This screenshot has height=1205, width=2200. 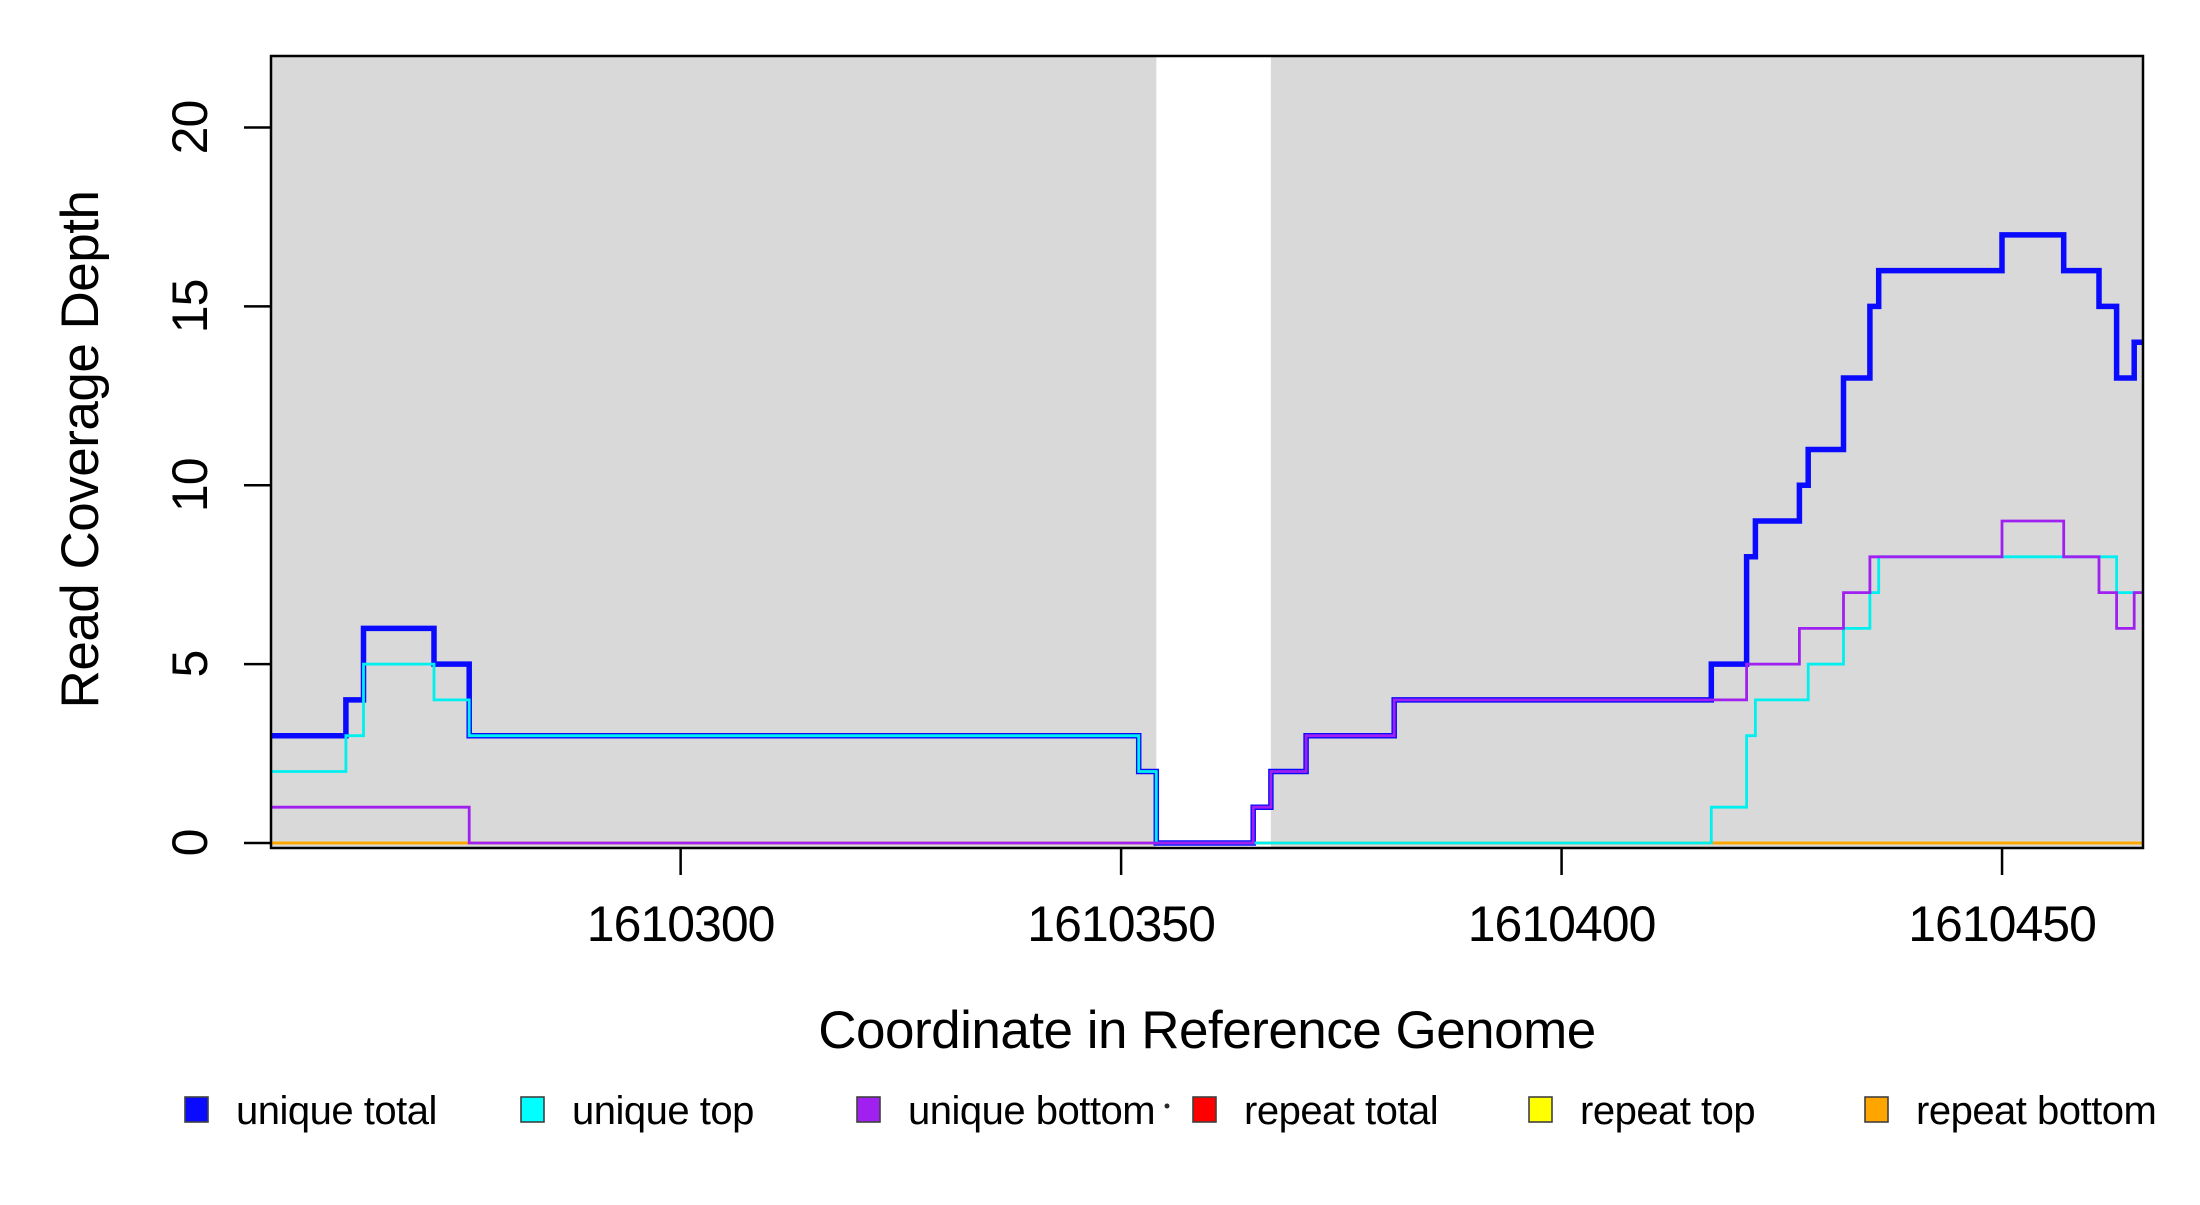 What do you see at coordinates (663, 1111) in the screenshot?
I see `legend-label-unique-top: unique top` at bounding box center [663, 1111].